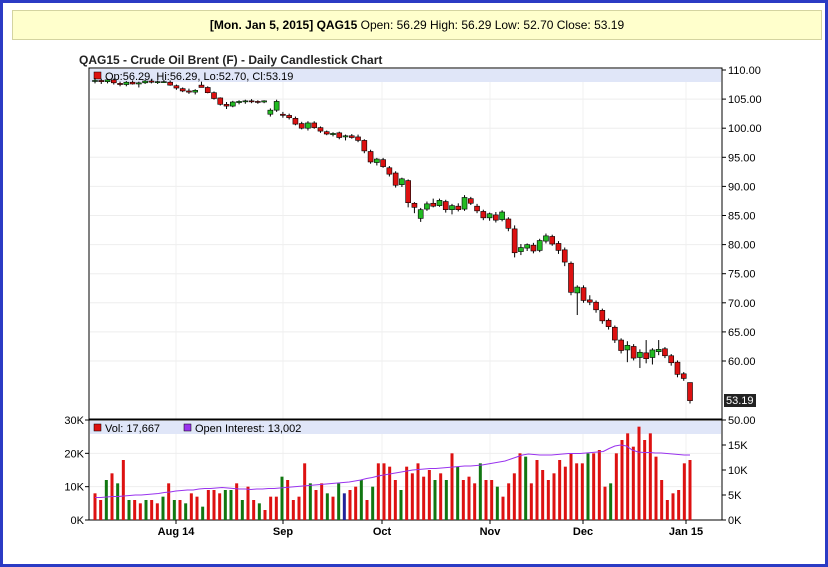  Describe the element at coordinates (742, 217) in the screenshot. I see `price-tick-label: 85.00` at that location.